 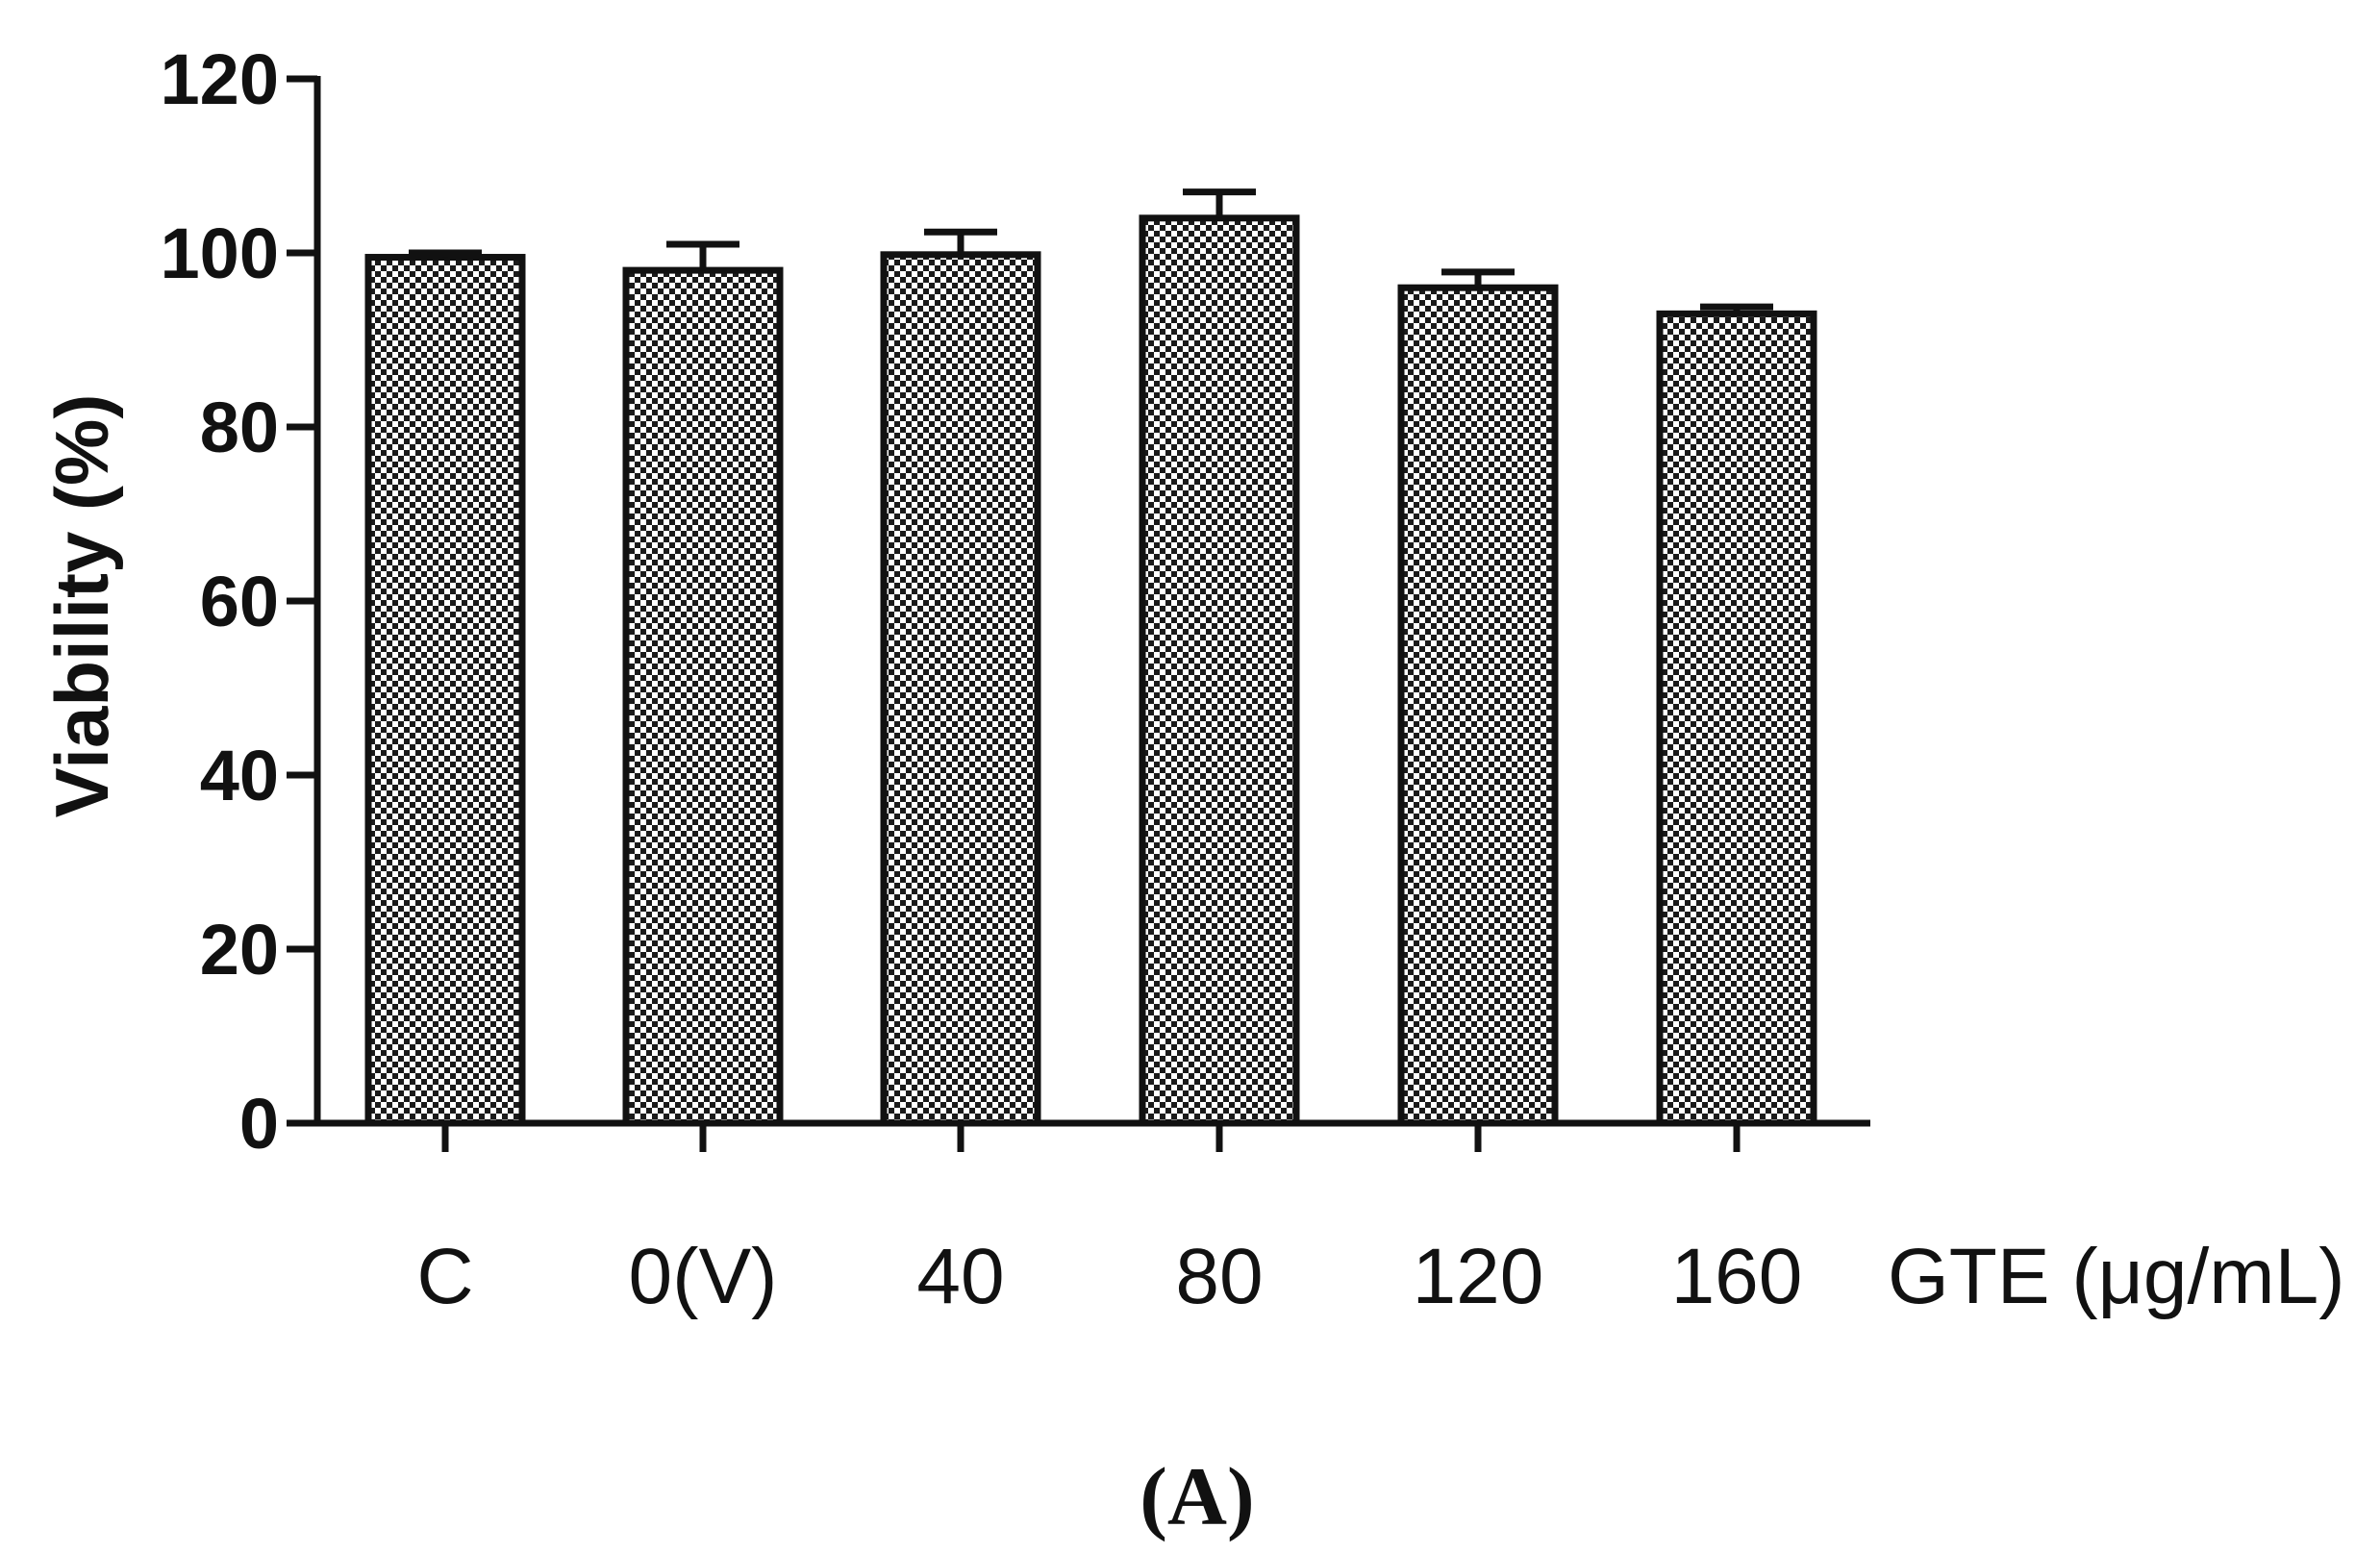 What do you see at coordinates (1197, 1496) in the screenshot?
I see `panel-label: (A)` at bounding box center [1197, 1496].